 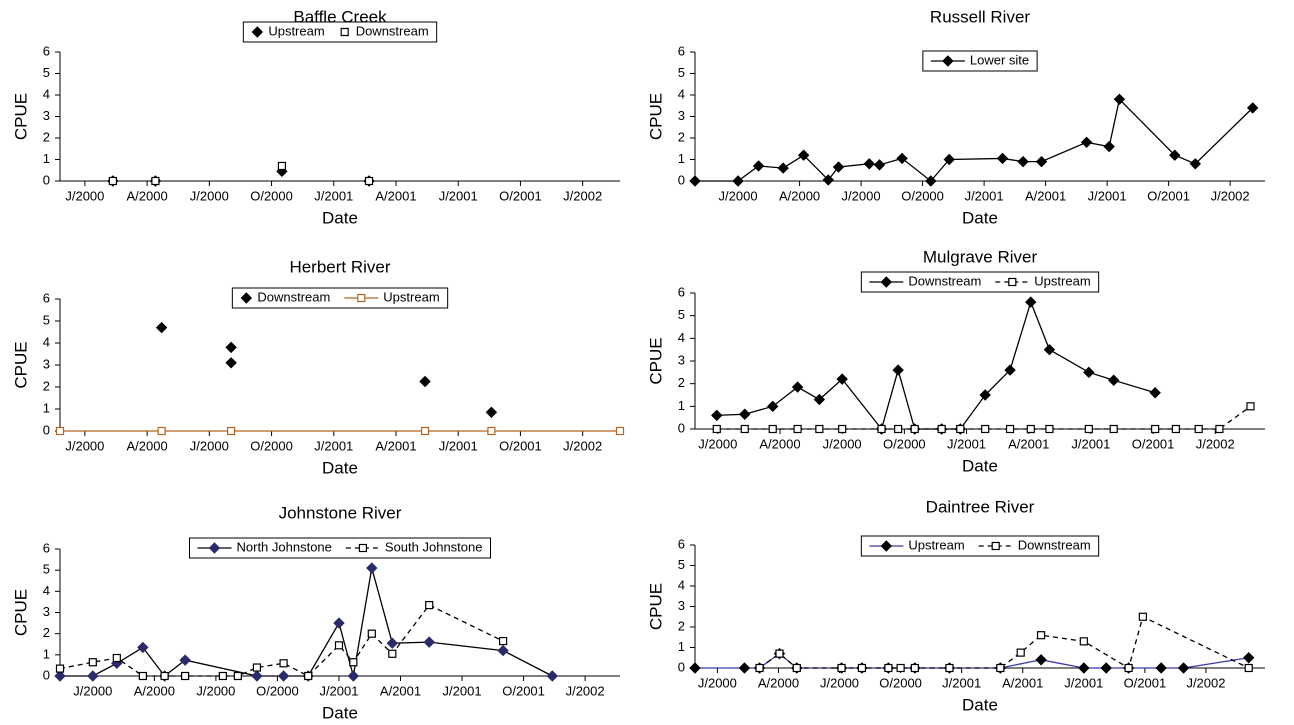 What do you see at coordinates (46, 115) in the screenshot?
I see `y-tick-label: 3` at bounding box center [46, 115].